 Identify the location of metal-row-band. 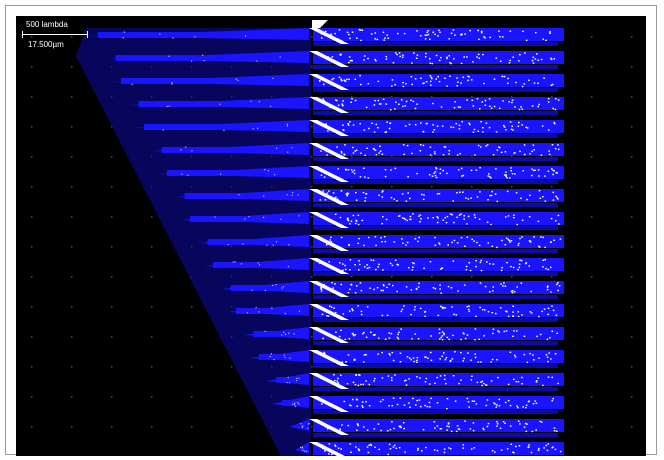
(235, 150).